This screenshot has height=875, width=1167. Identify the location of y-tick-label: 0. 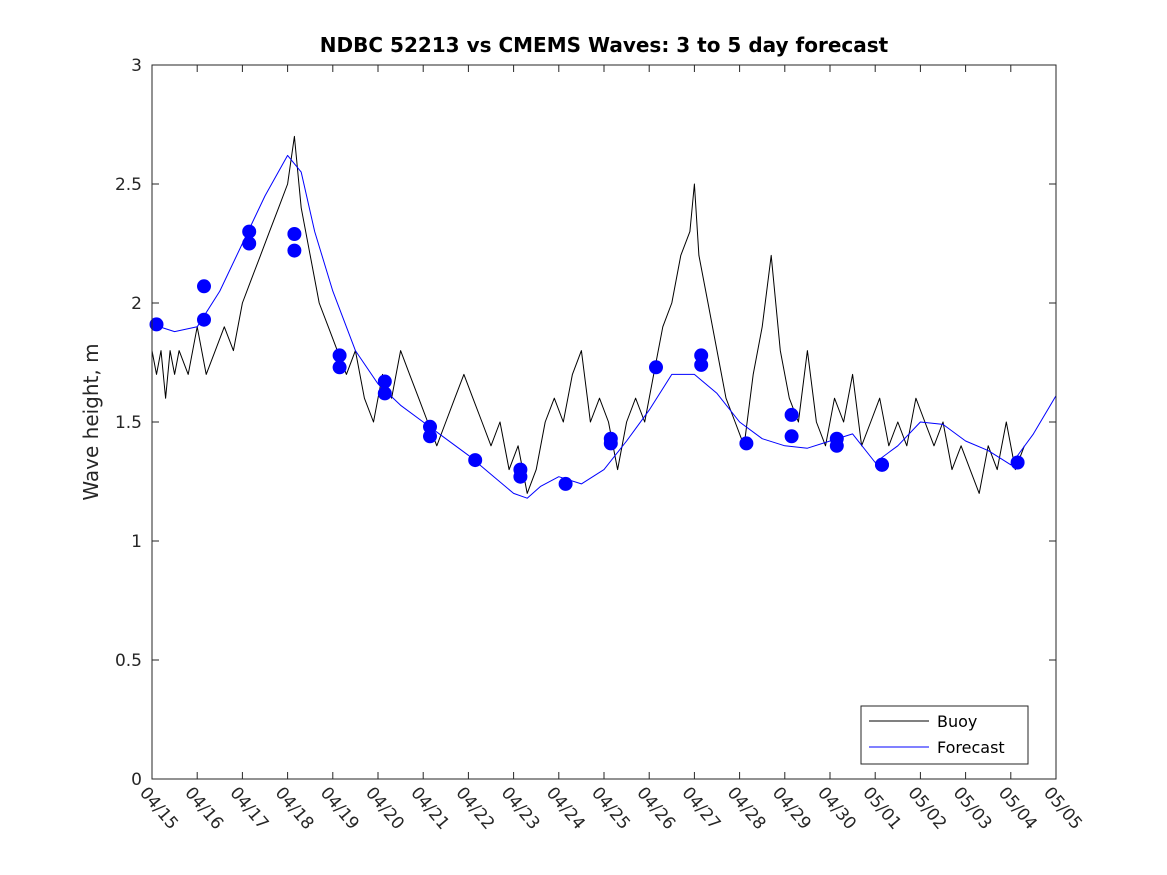
(136, 780).